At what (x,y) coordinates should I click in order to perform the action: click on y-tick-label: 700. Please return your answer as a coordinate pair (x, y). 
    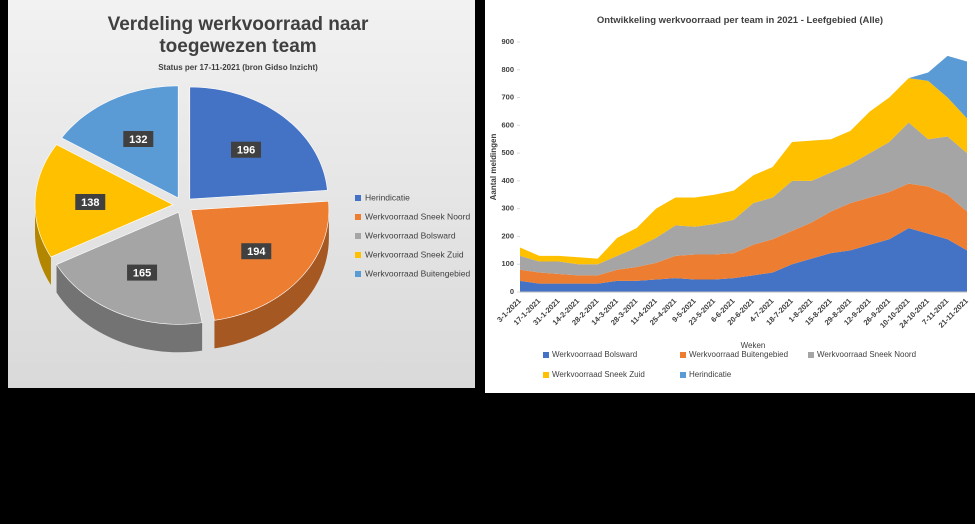
    Looking at the image, I should click on (507, 97).